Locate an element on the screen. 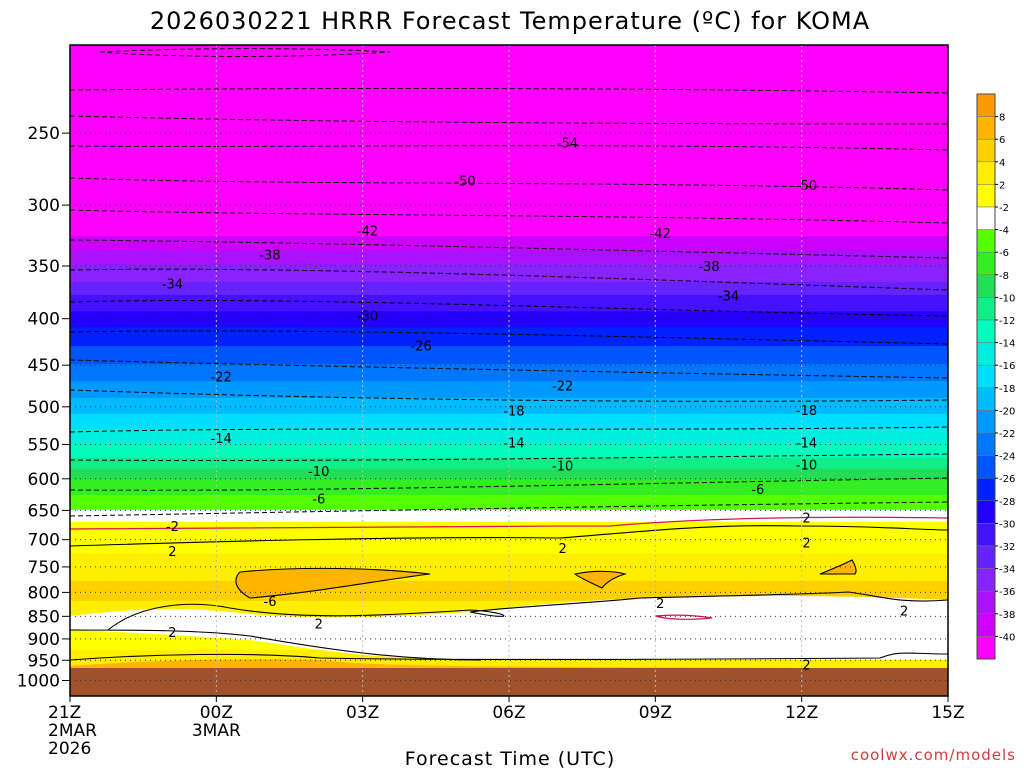 The image size is (1024, 768). x-tick-label: 00Z is located at coordinates (216, 713).